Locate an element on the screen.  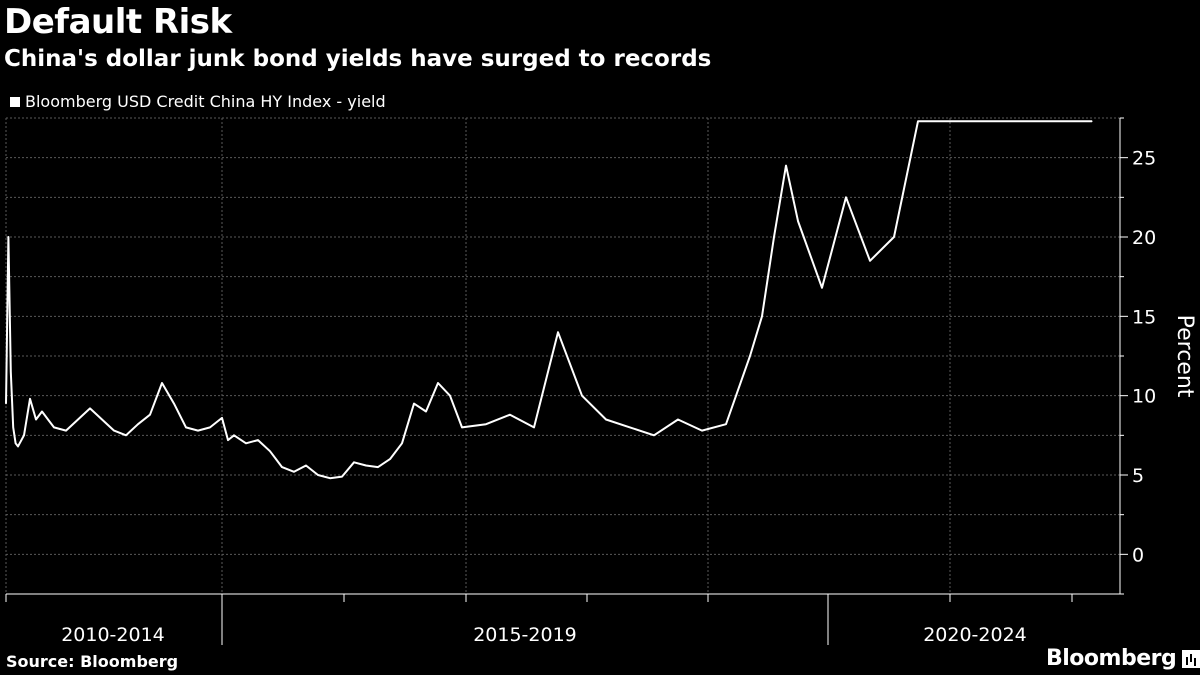
y-axis-label: Percent is located at coordinates (1184, 356).